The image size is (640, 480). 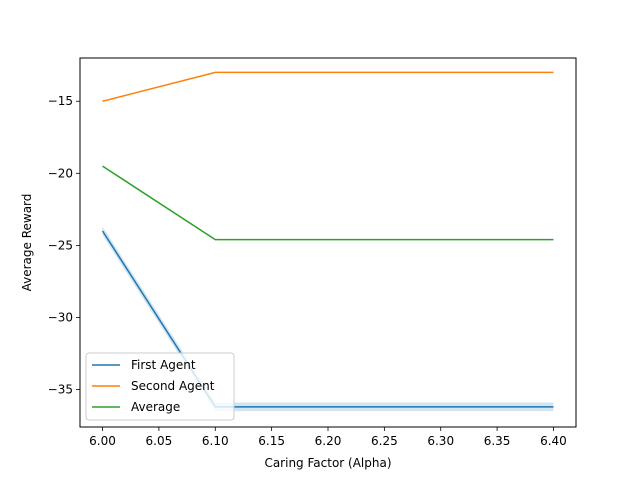 I want to click on x-tick-label: 6.30, so click(x=440, y=441).